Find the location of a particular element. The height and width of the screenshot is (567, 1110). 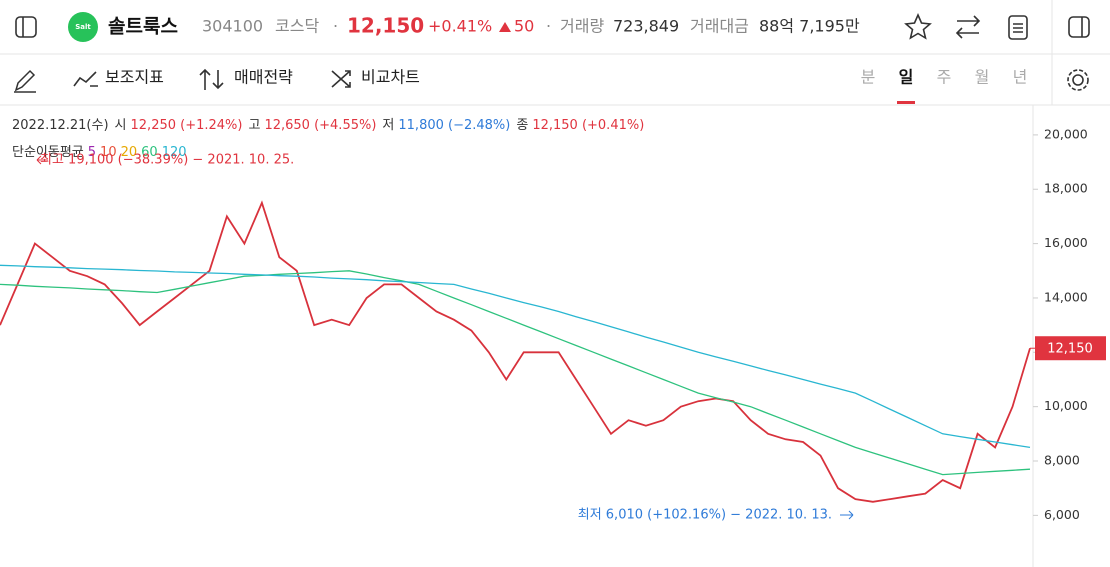

price-label-box is located at coordinates (1070, 348).